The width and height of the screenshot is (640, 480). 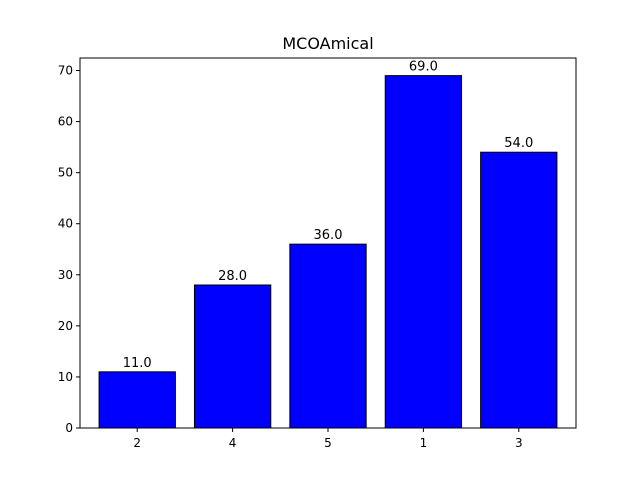 What do you see at coordinates (519, 443) in the screenshot?
I see `x-tick-label: 3` at bounding box center [519, 443].